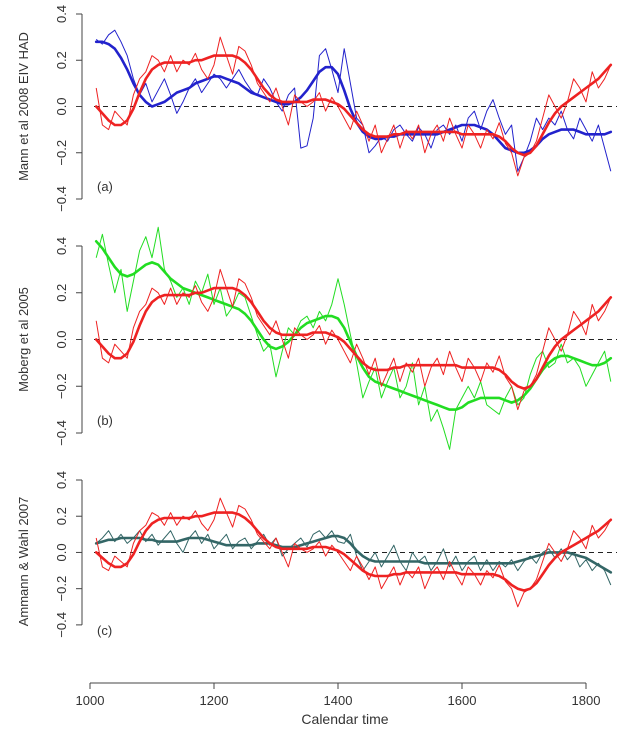  Describe the element at coordinates (586, 700) in the screenshot. I see `x-tick-label: 1800` at that location.